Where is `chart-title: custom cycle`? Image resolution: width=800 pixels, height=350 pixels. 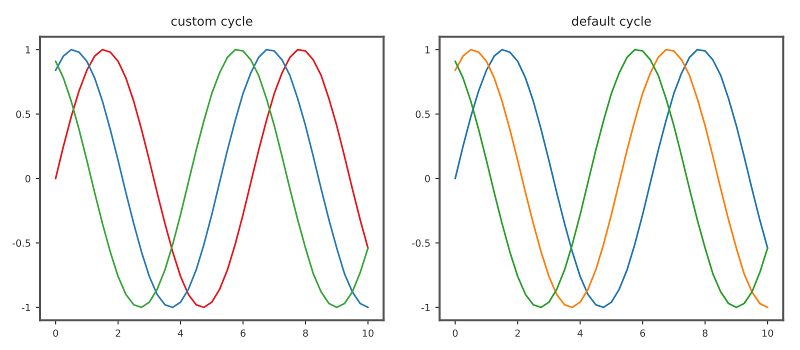 chart-title: custom cycle is located at coordinates (211, 22).